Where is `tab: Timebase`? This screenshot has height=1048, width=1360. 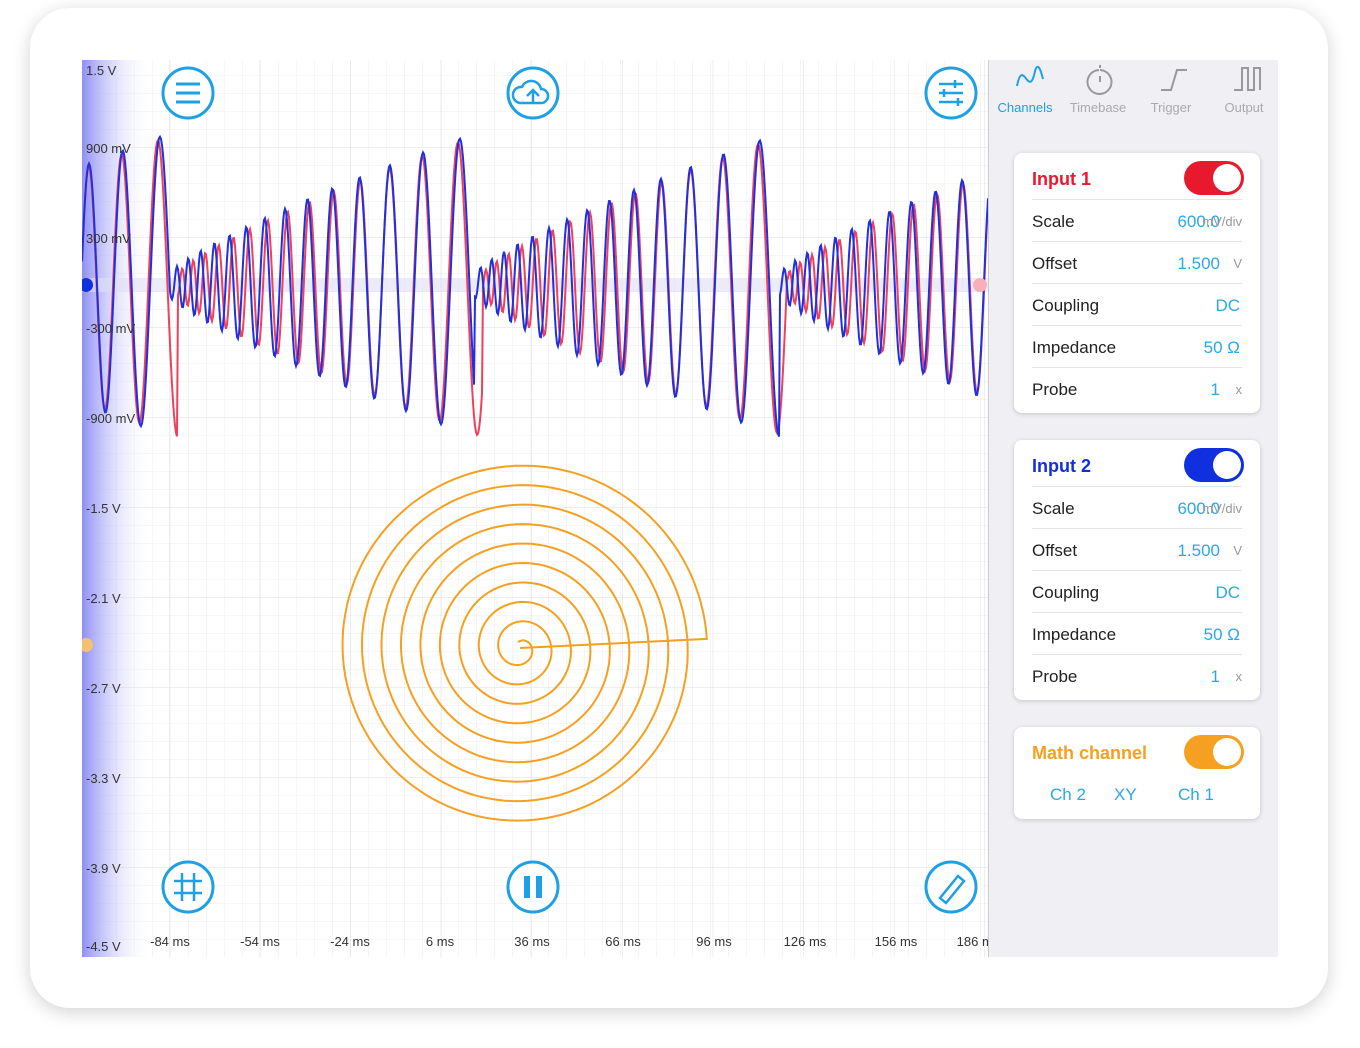
tab: Timebase is located at coordinates (1098, 92).